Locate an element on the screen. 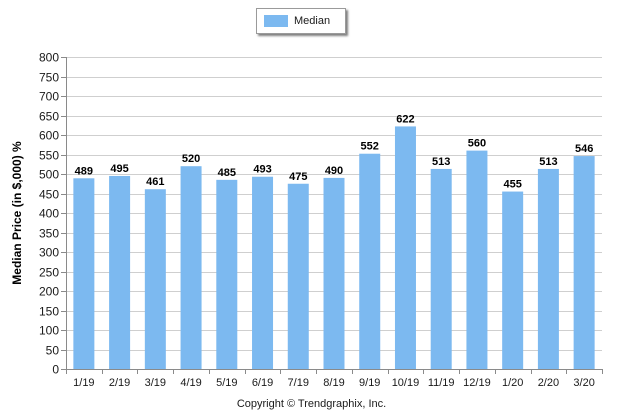  data-label: 493 is located at coordinates (262, 170).